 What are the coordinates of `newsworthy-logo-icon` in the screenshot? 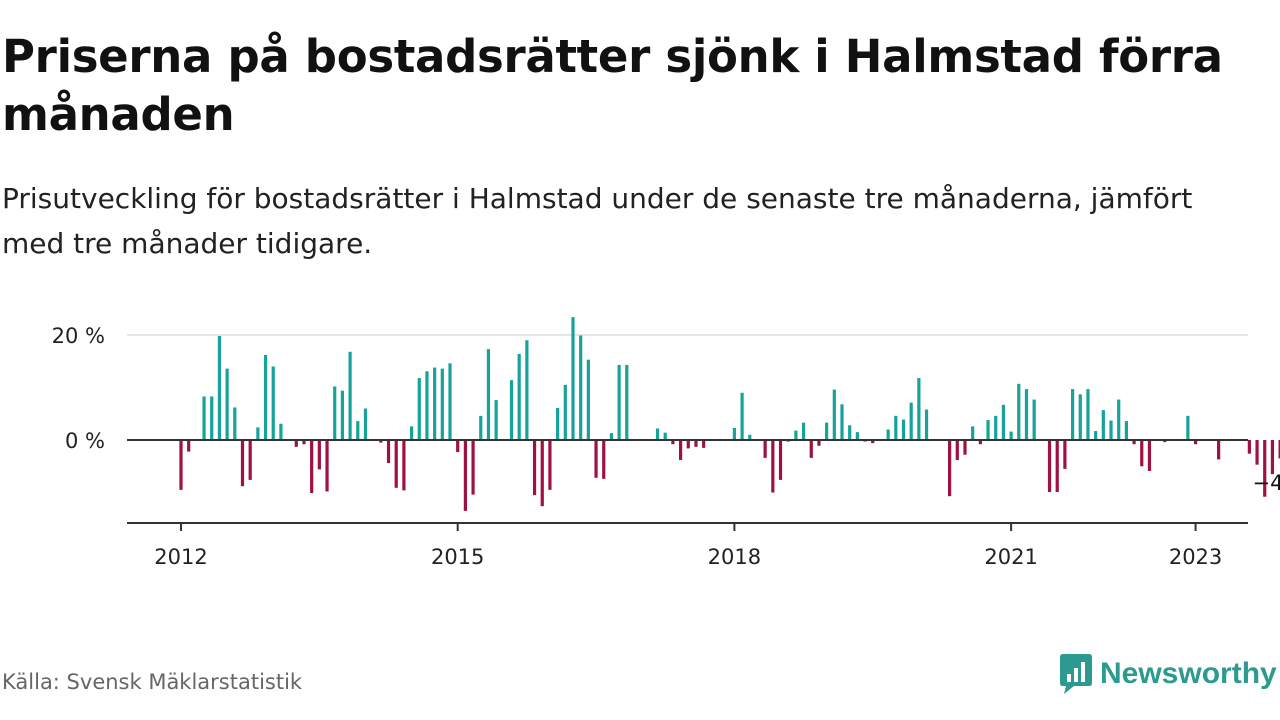 It's located at (1076, 674).